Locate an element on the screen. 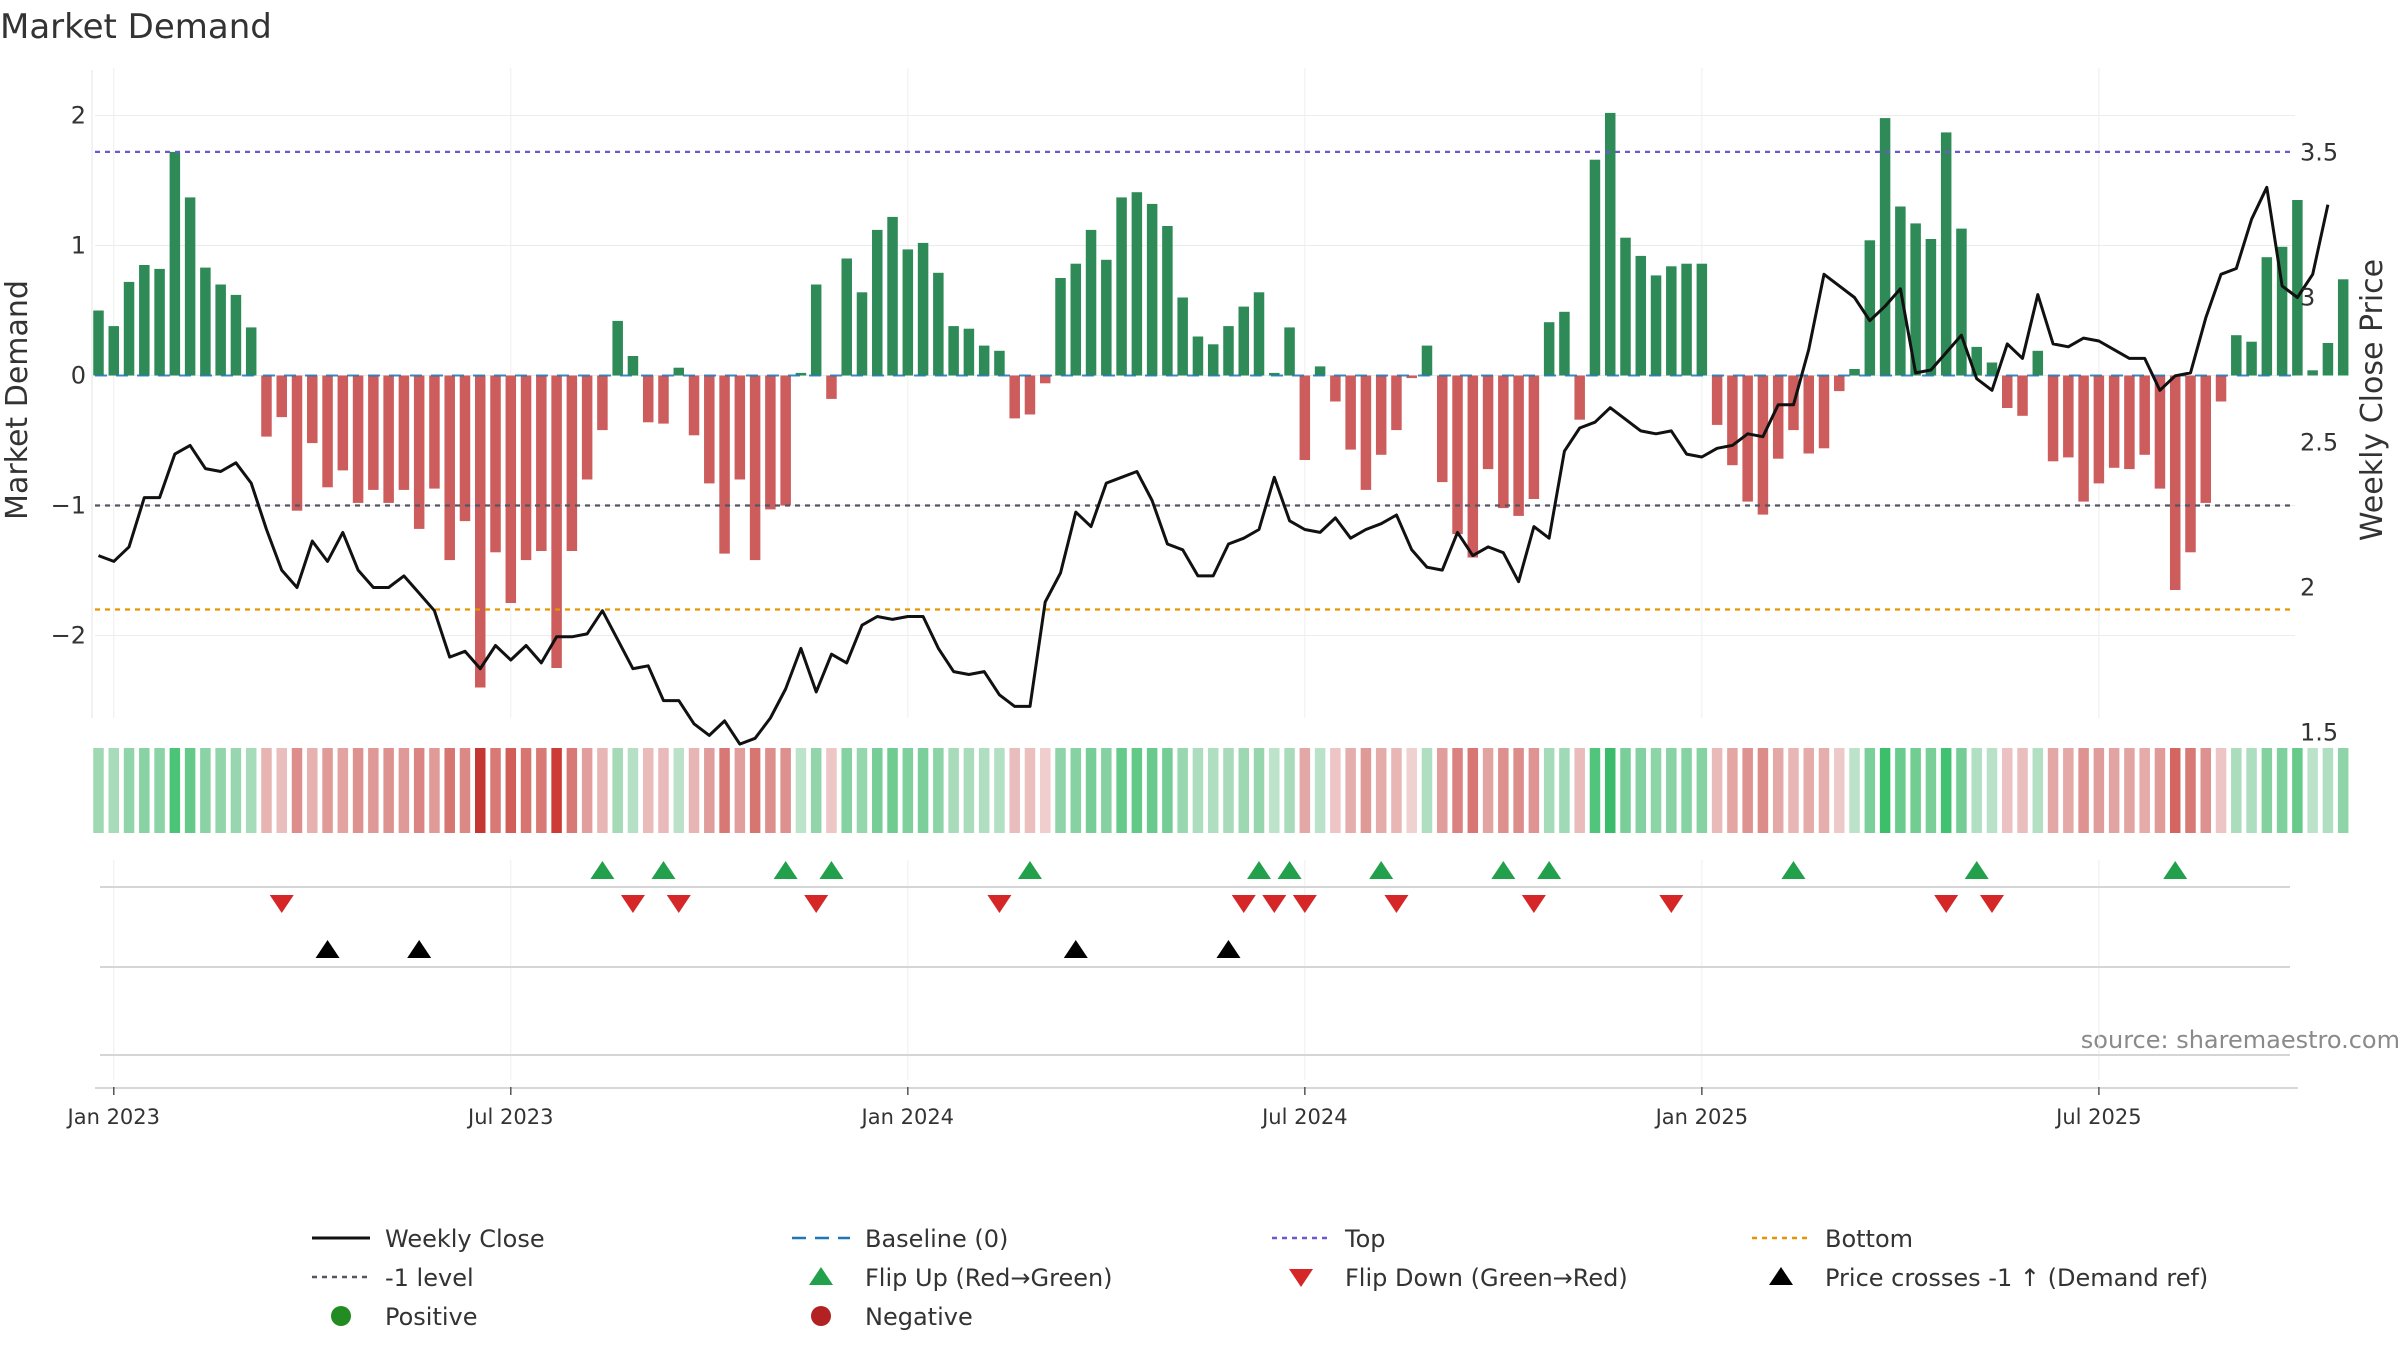 The image size is (2400, 1350). x-tick-label: Jan 2024 is located at coordinates (907, 1117).